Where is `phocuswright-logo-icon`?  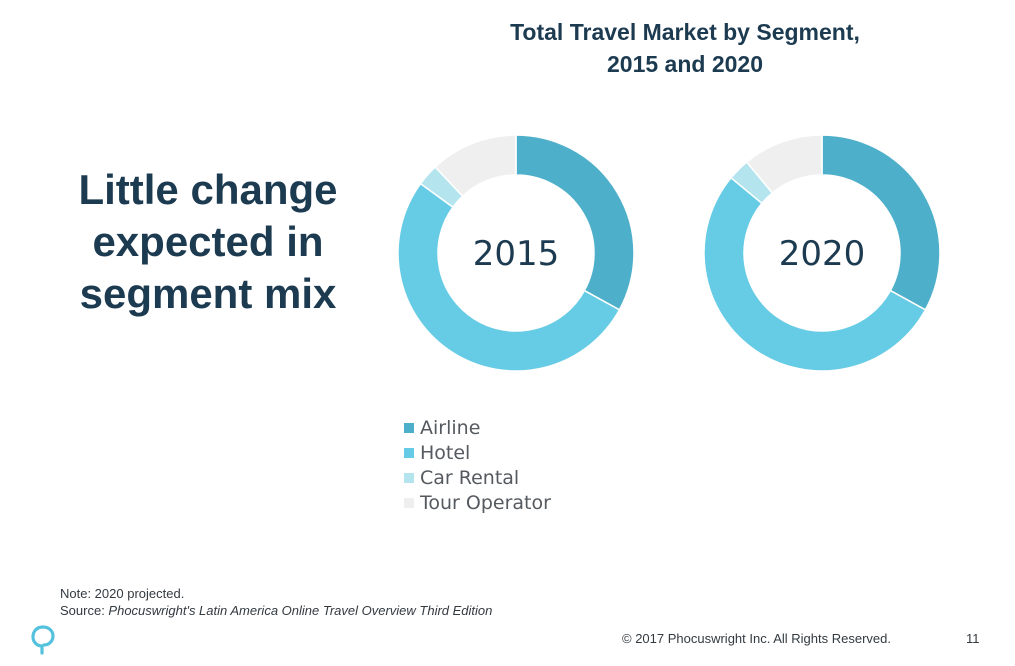 phocuswright-logo-icon is located at coordinates (43, 640).